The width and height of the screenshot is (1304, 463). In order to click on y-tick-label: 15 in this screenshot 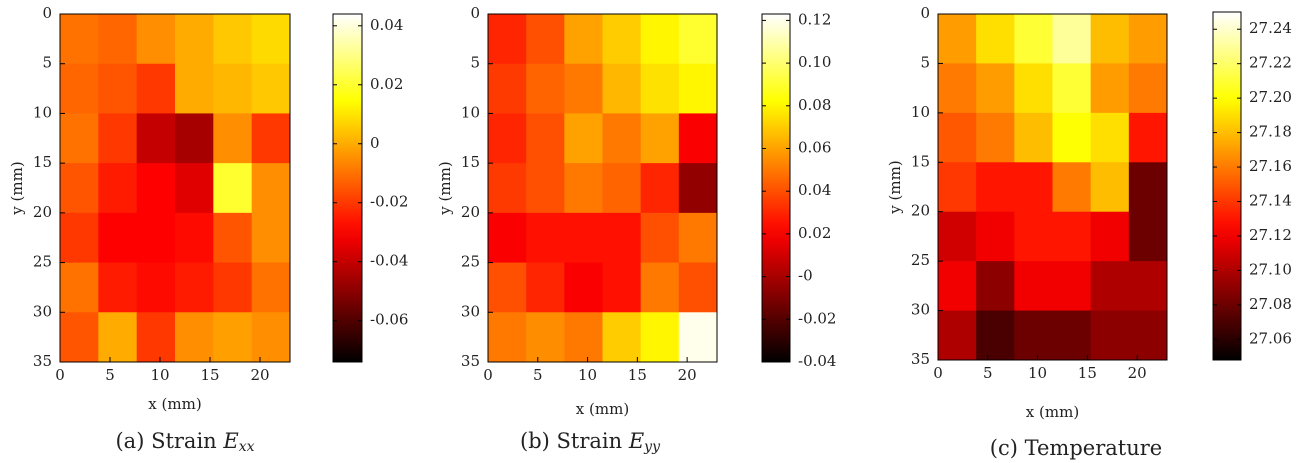, I will do `click(470, 162)`.